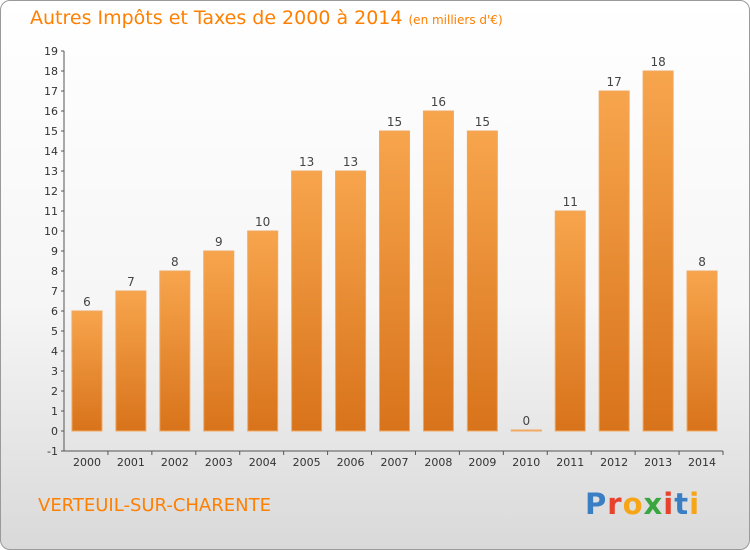 The image size is (750, 550). I want to click on logo-letter: t, so click(682, 504).